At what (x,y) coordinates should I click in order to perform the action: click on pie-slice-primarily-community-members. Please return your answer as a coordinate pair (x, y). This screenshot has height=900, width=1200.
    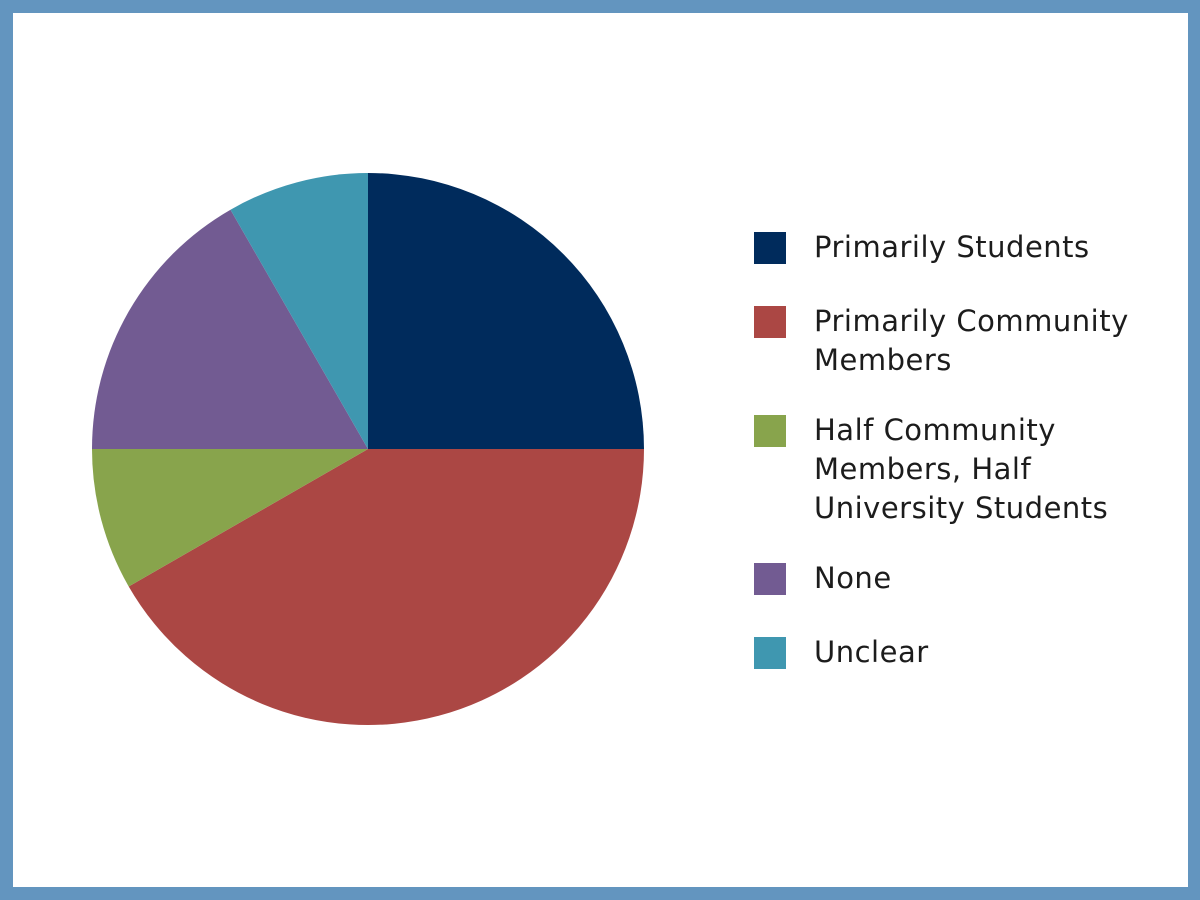
    Looking at the image, I should click on (386, 587).